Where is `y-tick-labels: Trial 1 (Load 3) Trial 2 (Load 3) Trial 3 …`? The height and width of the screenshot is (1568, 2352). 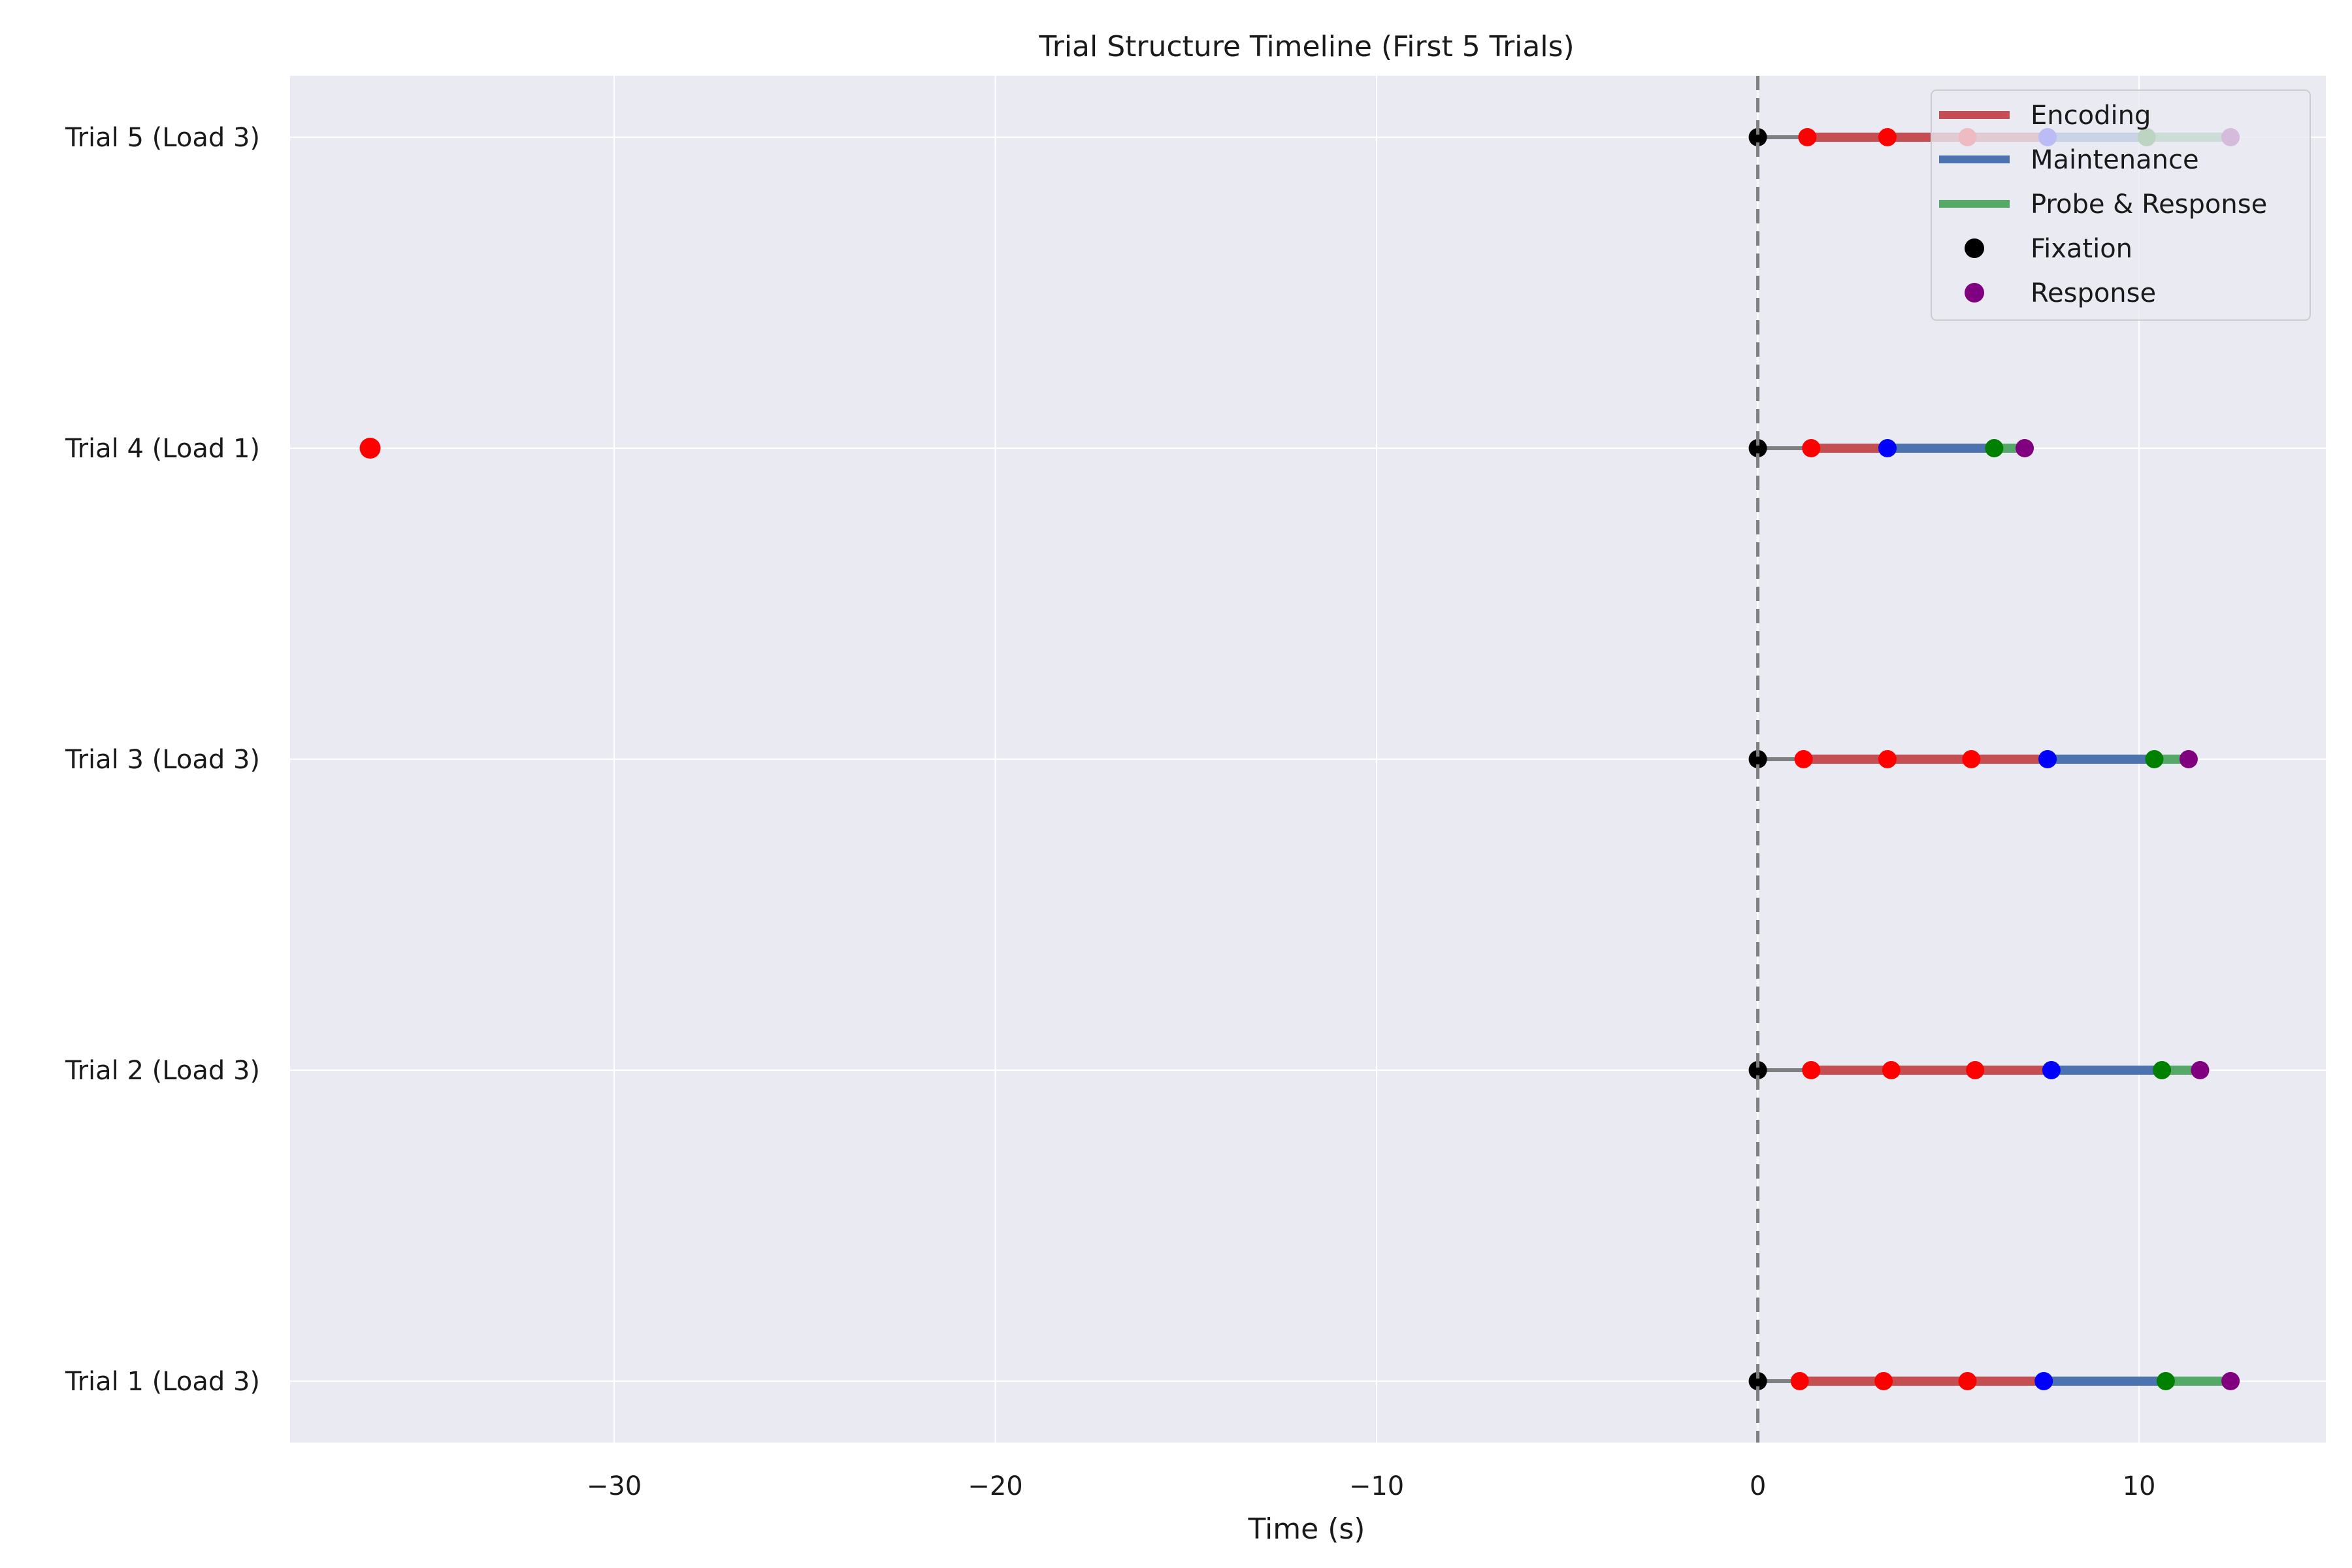 y-tick-labels: Trial 1 (Load 3) Trial 2 (Load 3) Trial 3 … is located at coordinates (162, 760).